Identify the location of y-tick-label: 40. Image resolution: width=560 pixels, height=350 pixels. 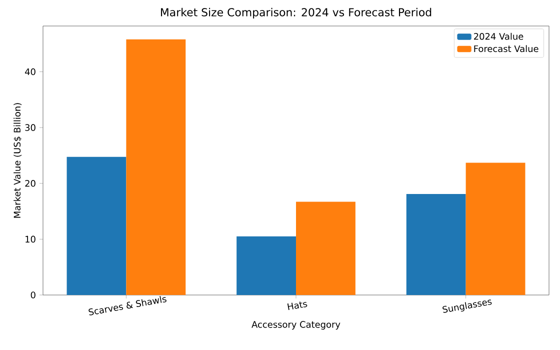
(30, 72).